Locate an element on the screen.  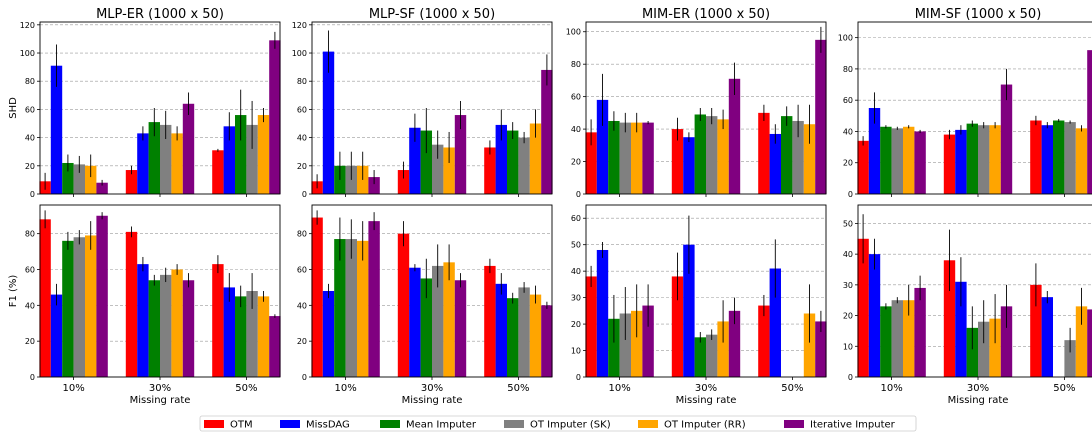
panel-6: 0 10 20 30 40 50 60 10% 30% 50% Missing rate is located at coordinates (699, 305).